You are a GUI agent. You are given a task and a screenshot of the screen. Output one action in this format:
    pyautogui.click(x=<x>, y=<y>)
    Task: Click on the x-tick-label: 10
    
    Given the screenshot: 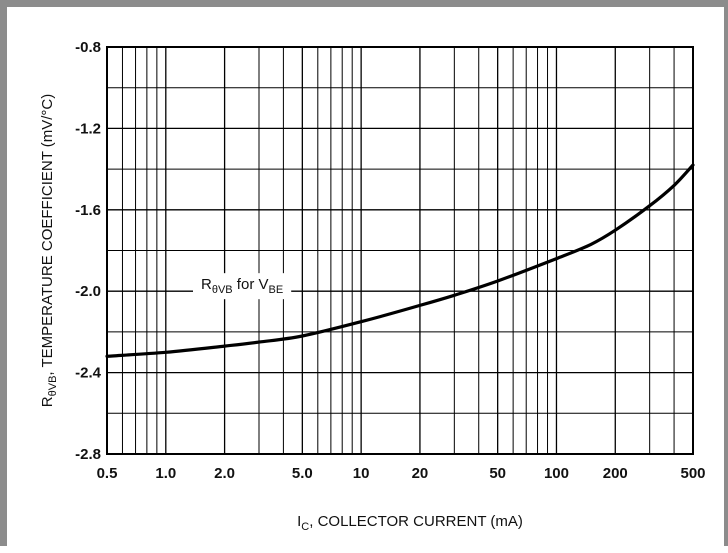 What is the action you would take?
    pyautogui.click(x=361, y=473)
    